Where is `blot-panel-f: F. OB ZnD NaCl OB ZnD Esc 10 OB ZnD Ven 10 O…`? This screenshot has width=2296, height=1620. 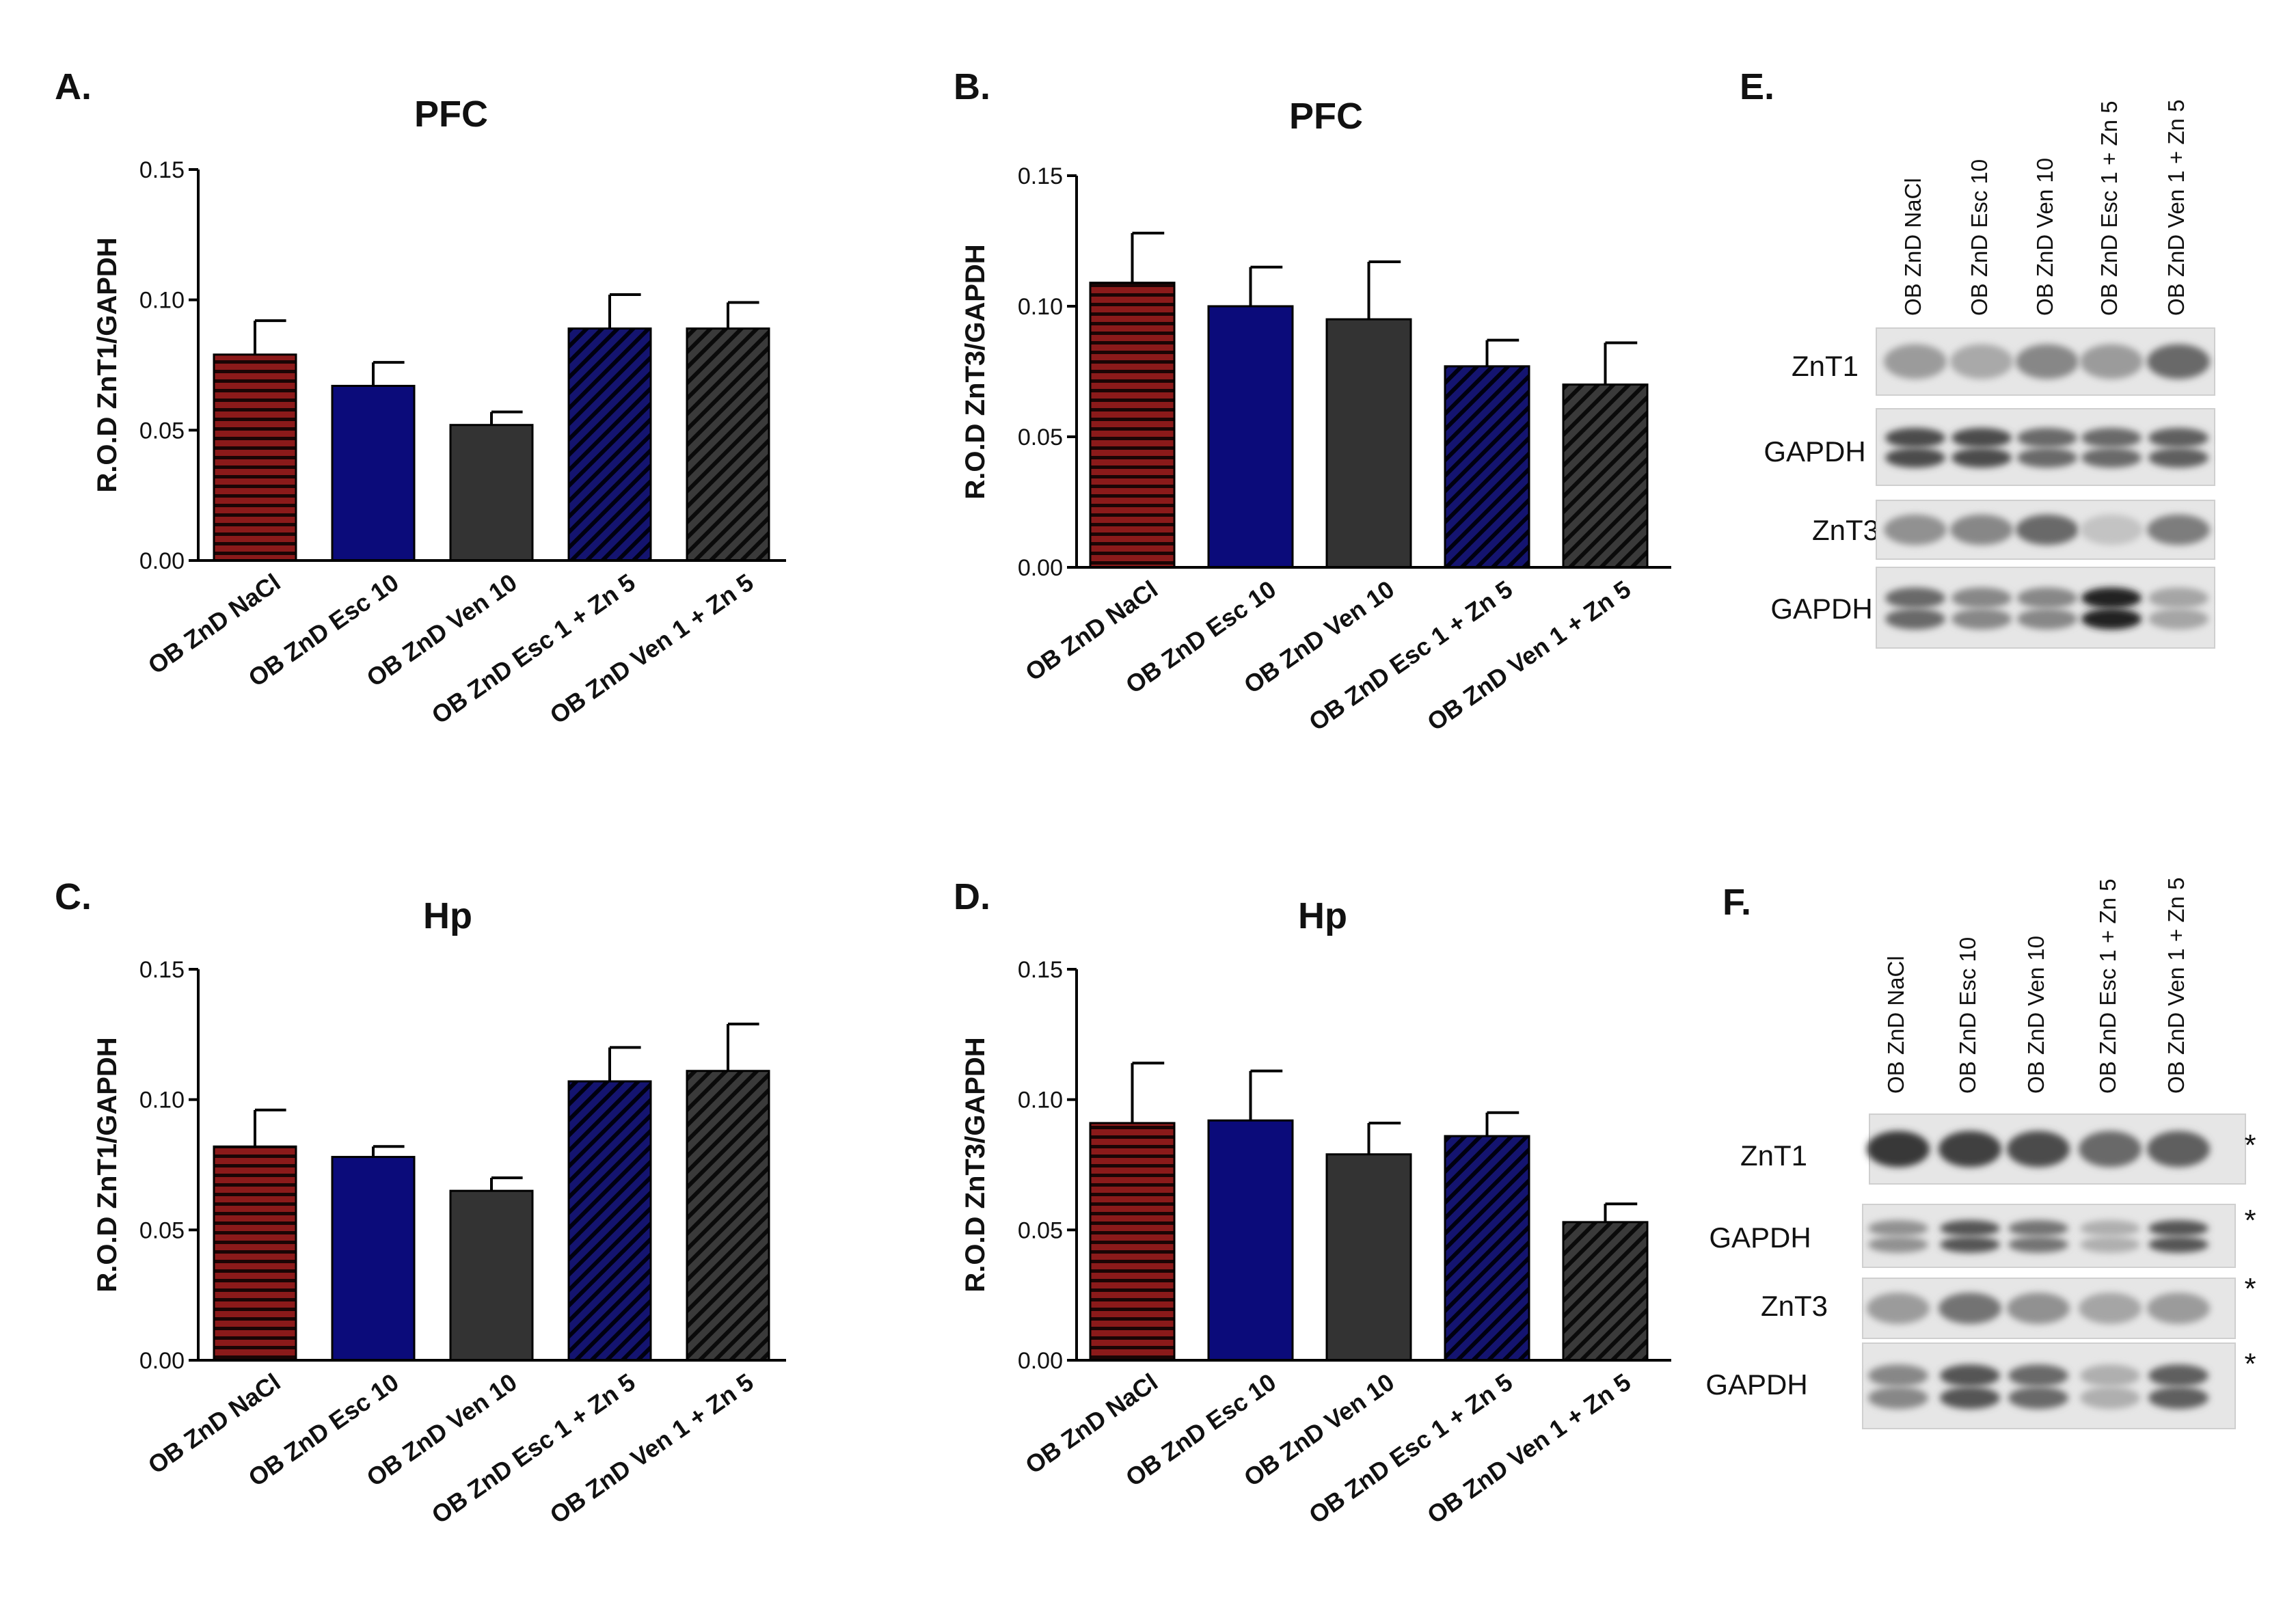
blot-panel-f: F. OB ZnD NaCl OB ZnD Esc 10 OB ZnD Ven 10 O… is located at coordinates (1980, 1153).